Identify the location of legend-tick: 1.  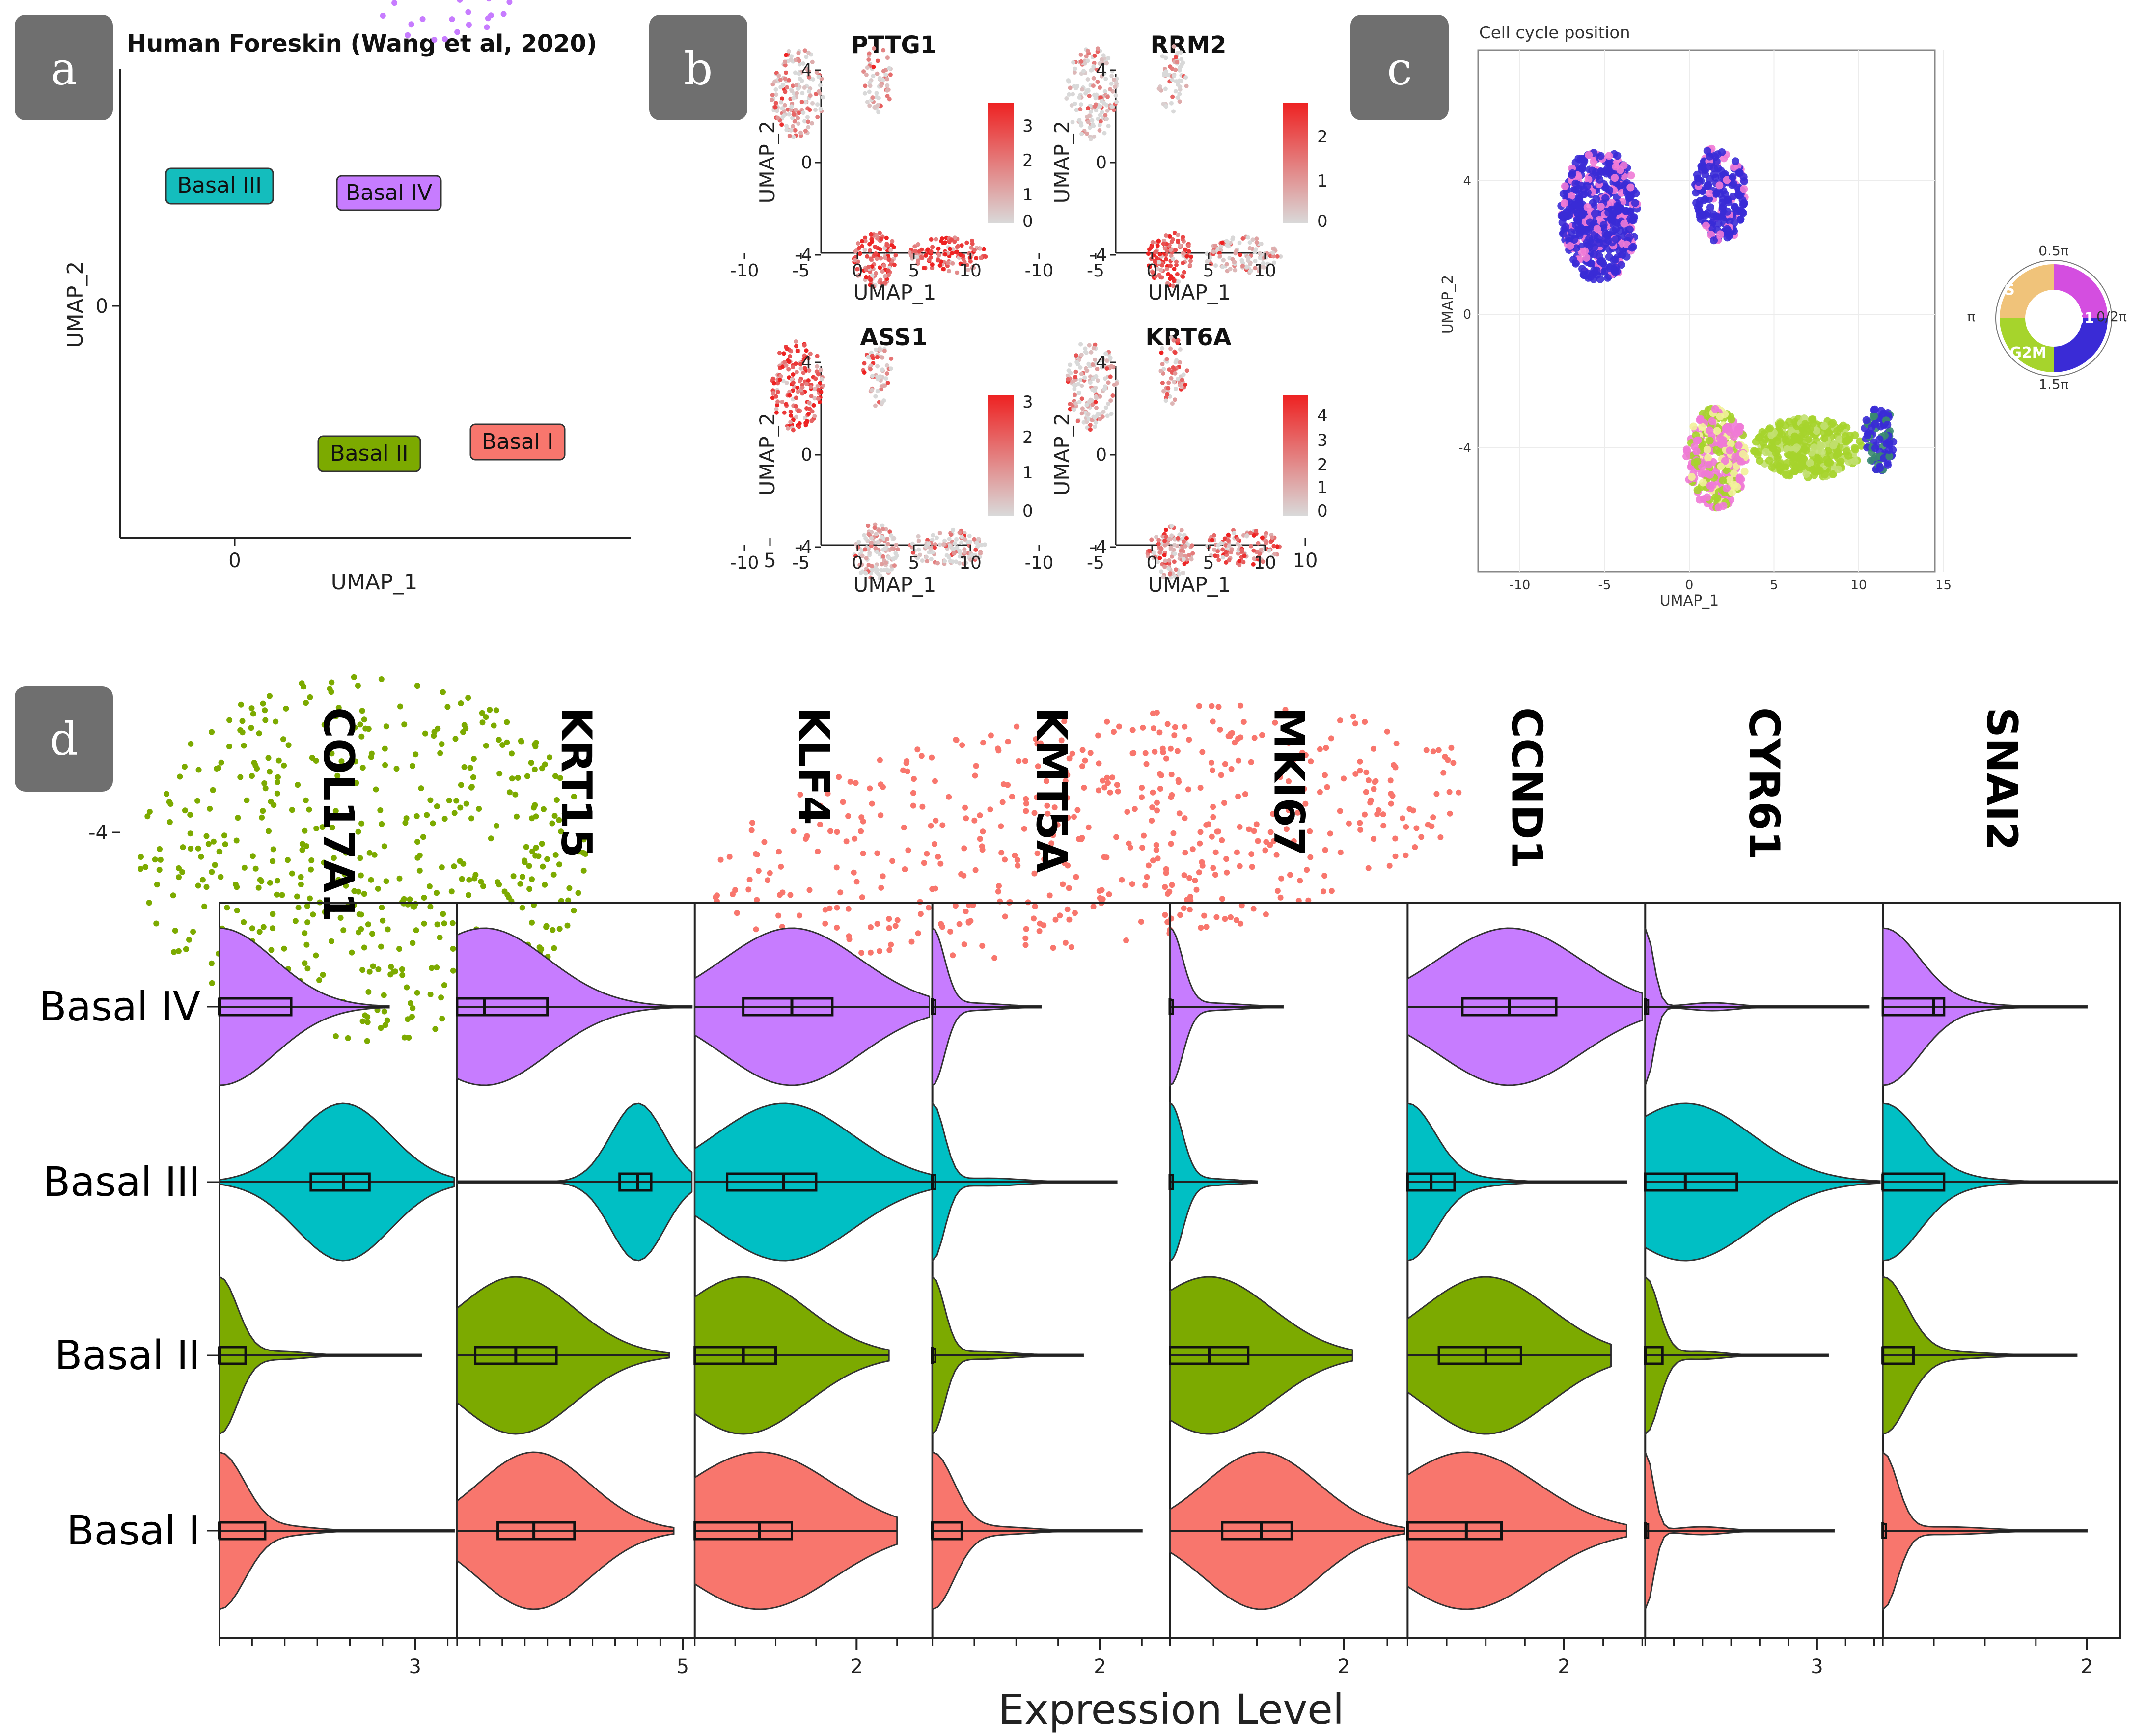
(1027, 195).